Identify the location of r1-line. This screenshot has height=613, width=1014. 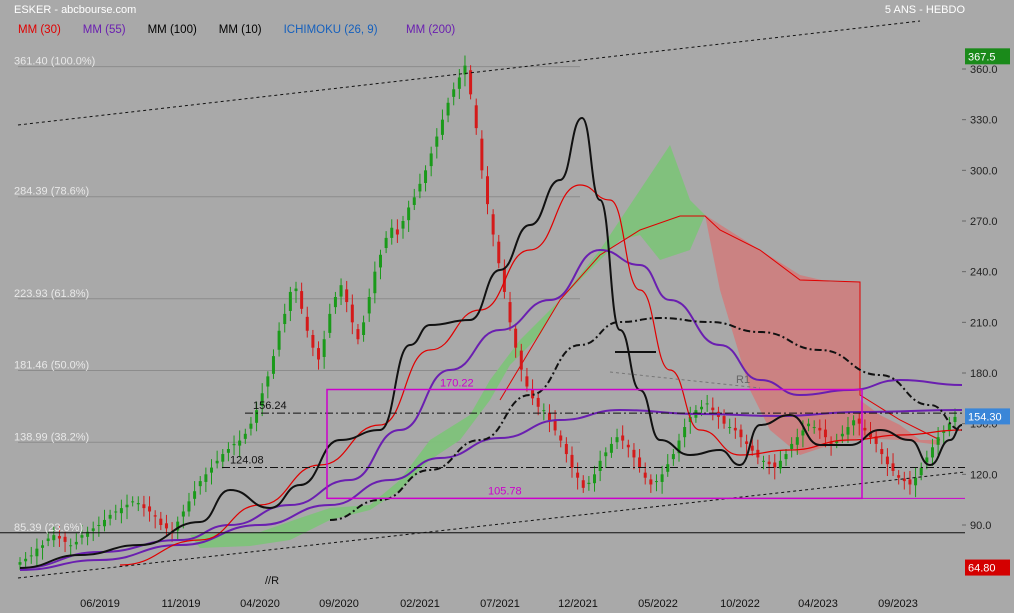
(685, 380).